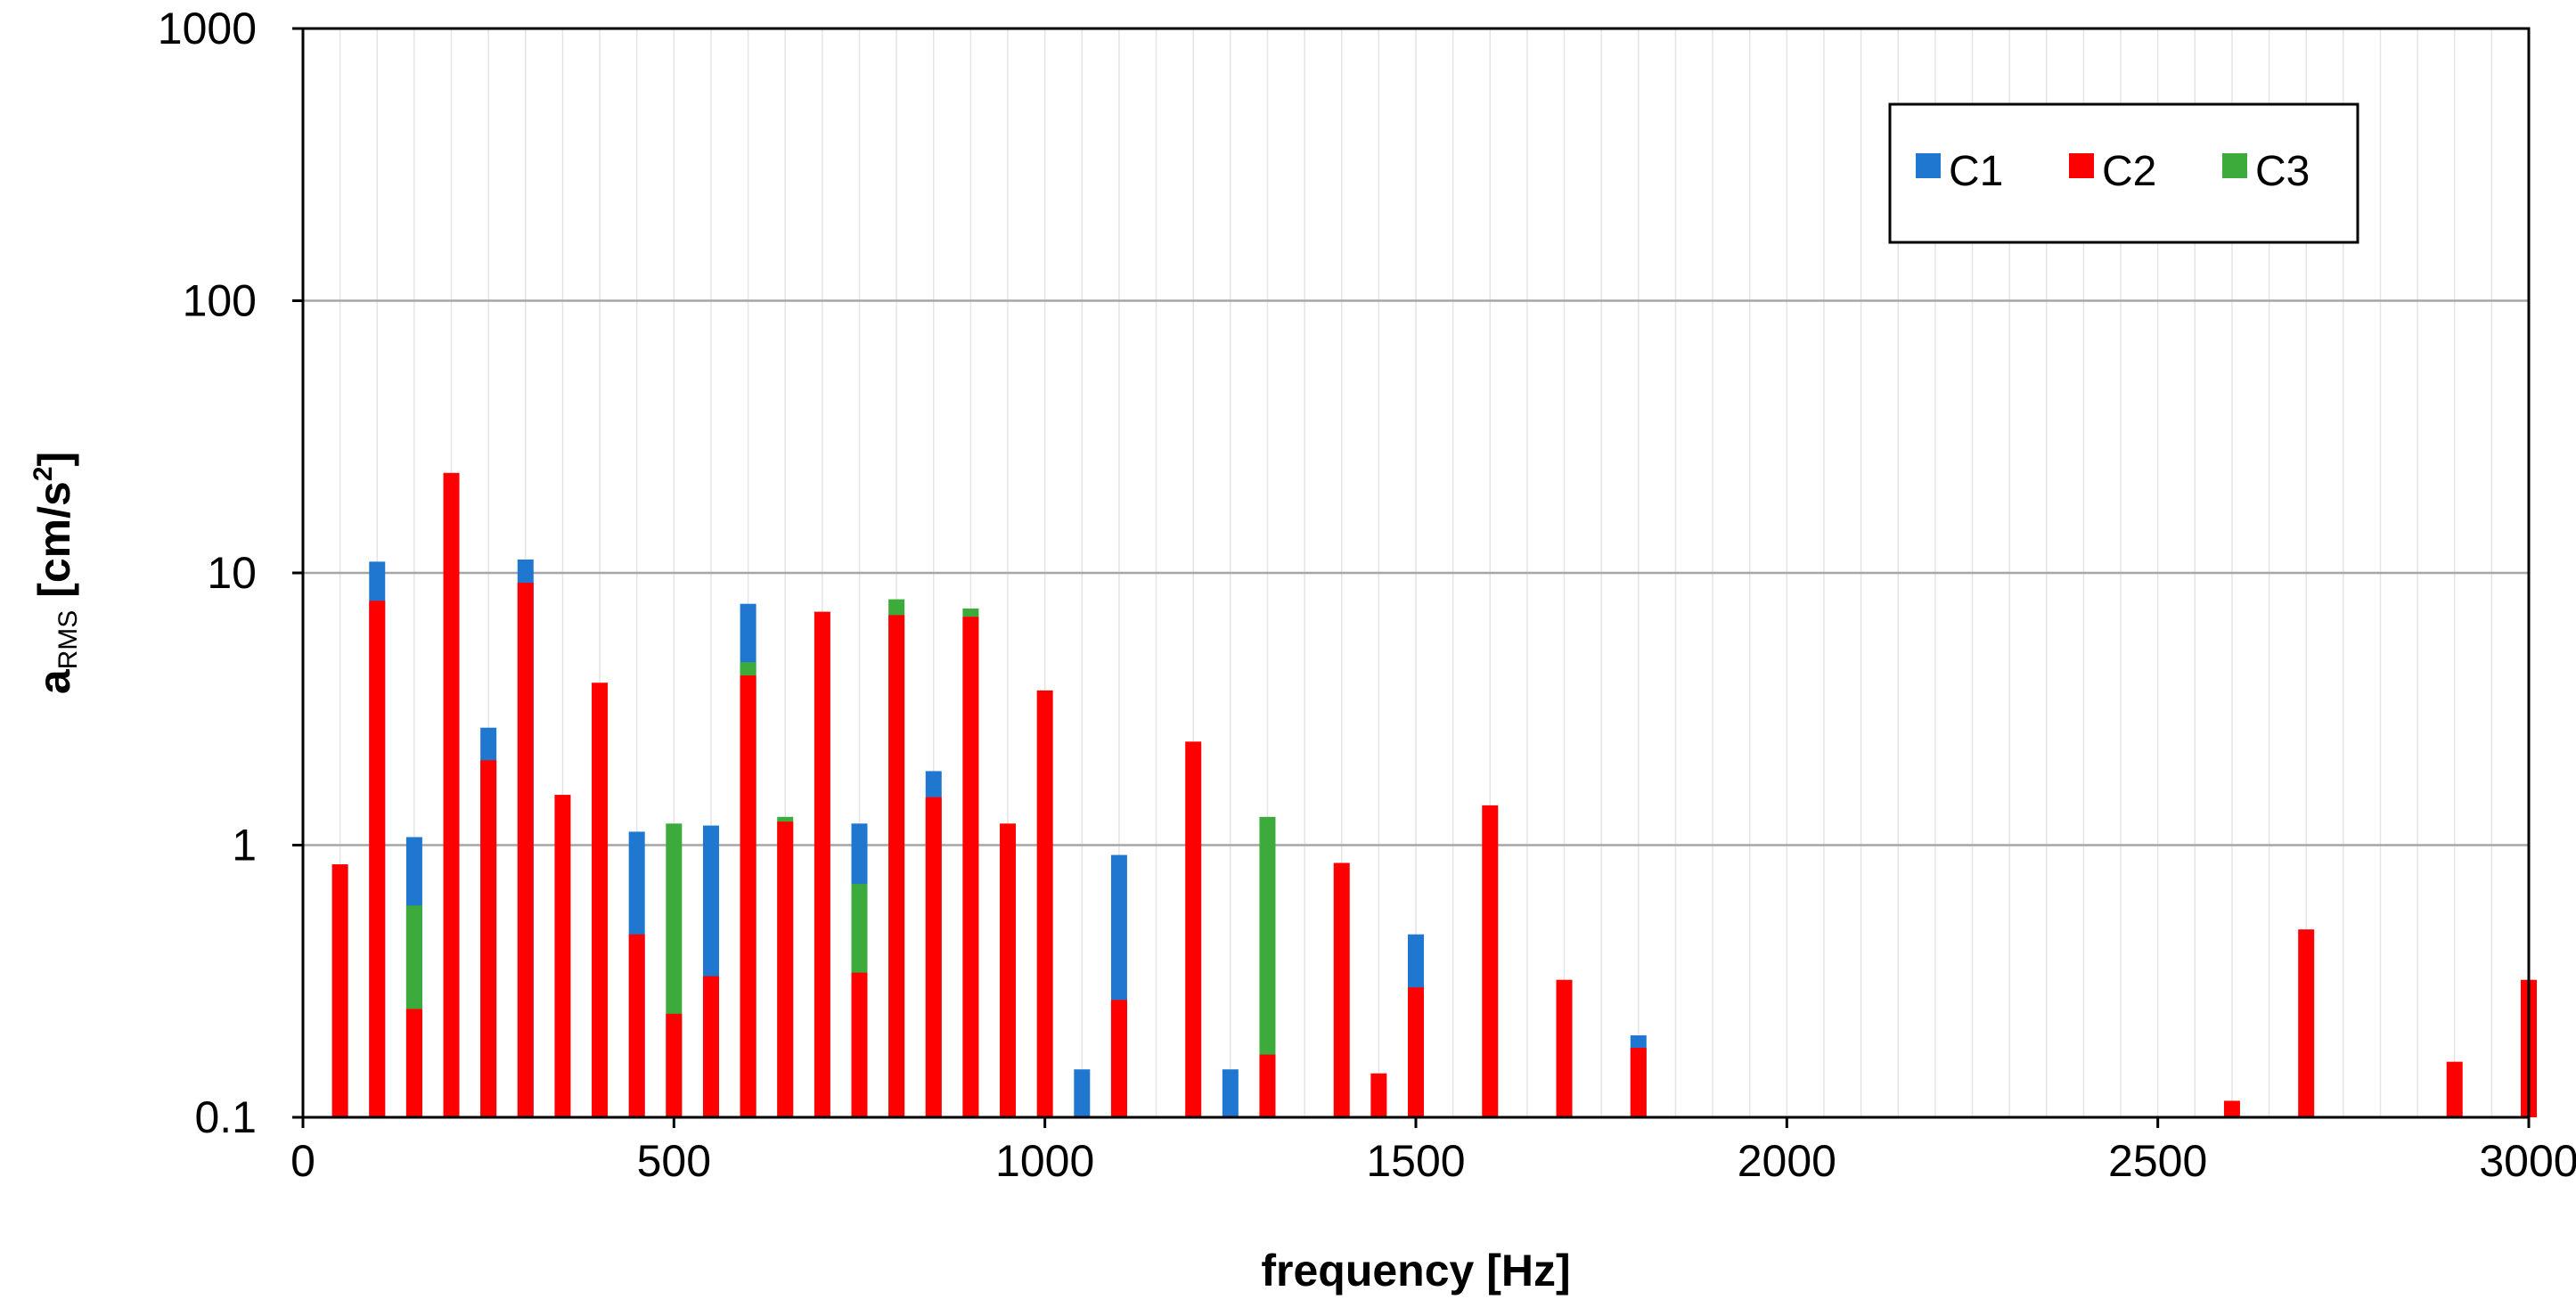 Image resolution: width=2576 pixels, height=1316 pixels. I want to click on y-axis-label: aRMS [cm/s2], so click(56, 573).